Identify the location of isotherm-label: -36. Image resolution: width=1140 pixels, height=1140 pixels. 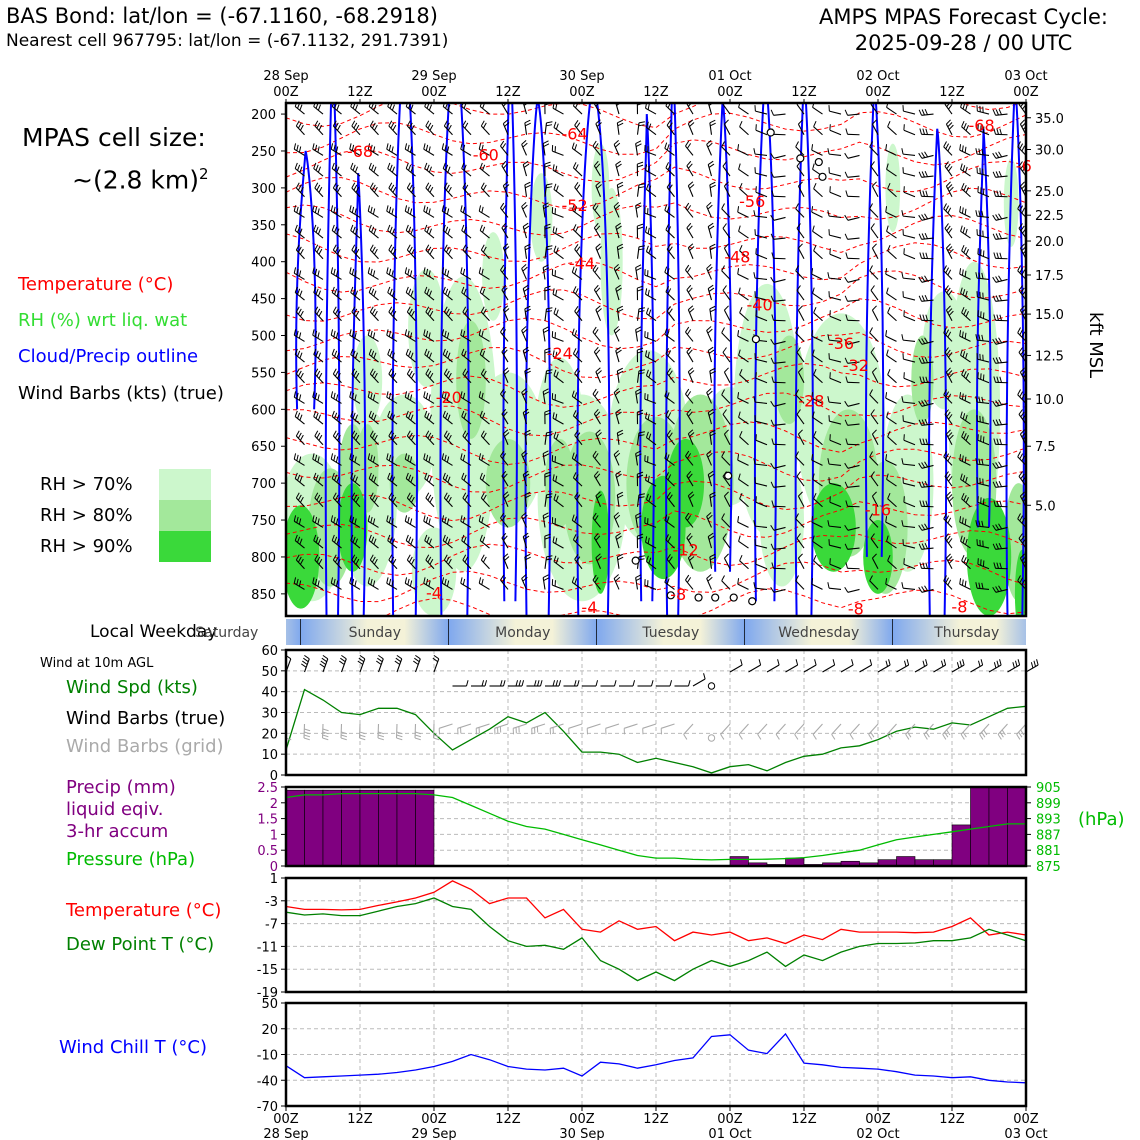
(841, 343).